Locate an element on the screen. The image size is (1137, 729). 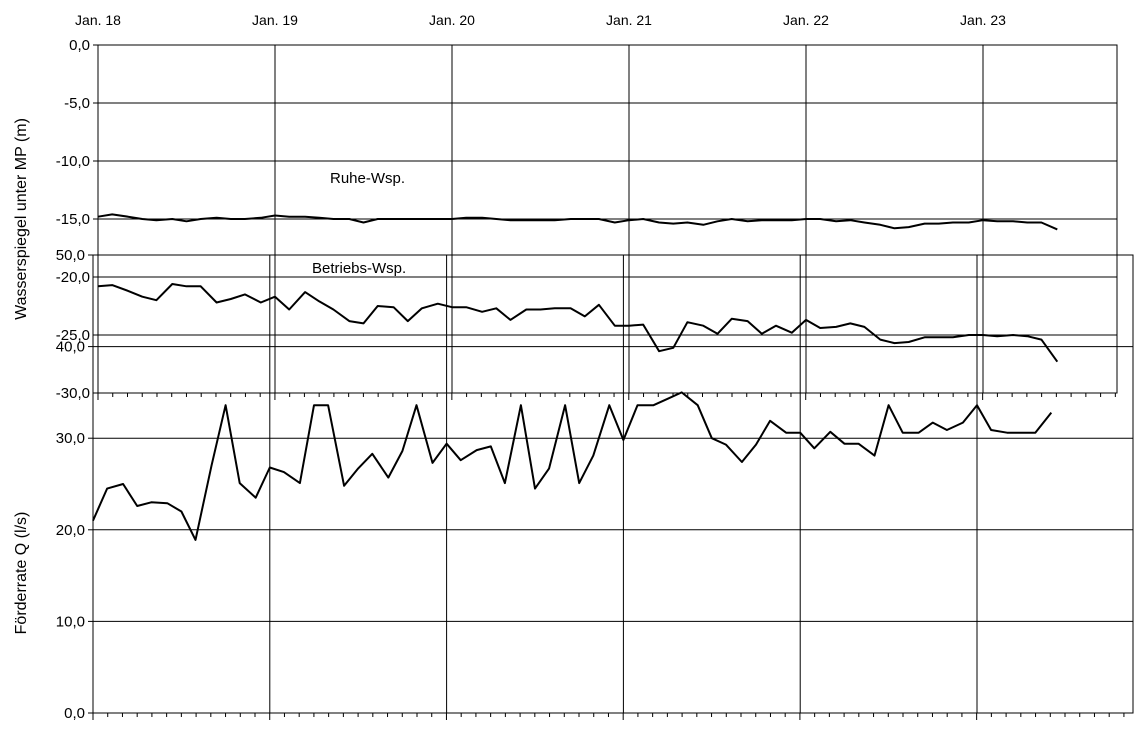
top-x-tick-label: Jan. 18 is located at coordinates (98, 20).